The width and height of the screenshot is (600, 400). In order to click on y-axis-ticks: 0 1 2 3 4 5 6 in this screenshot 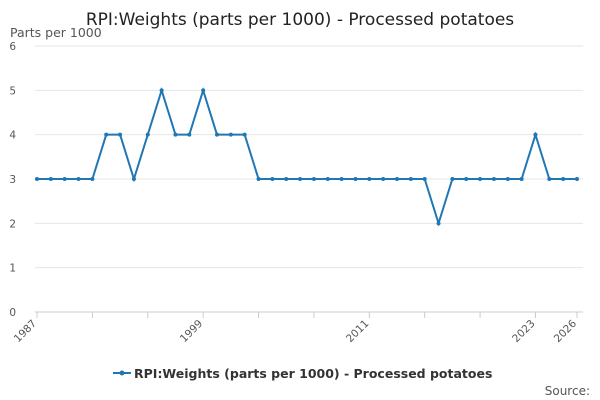, I will do `click(12, 180)`.